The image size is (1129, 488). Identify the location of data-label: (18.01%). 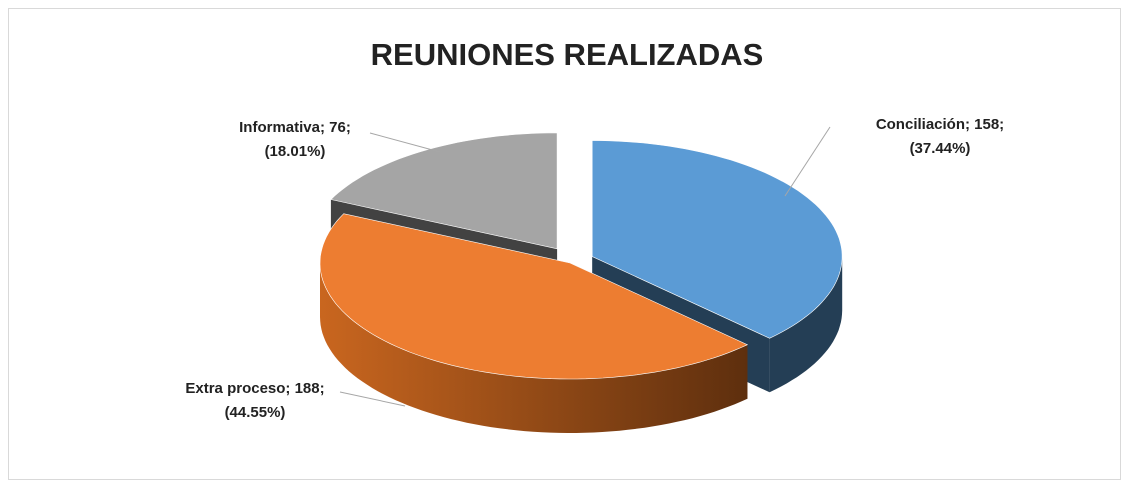
(295, 151).